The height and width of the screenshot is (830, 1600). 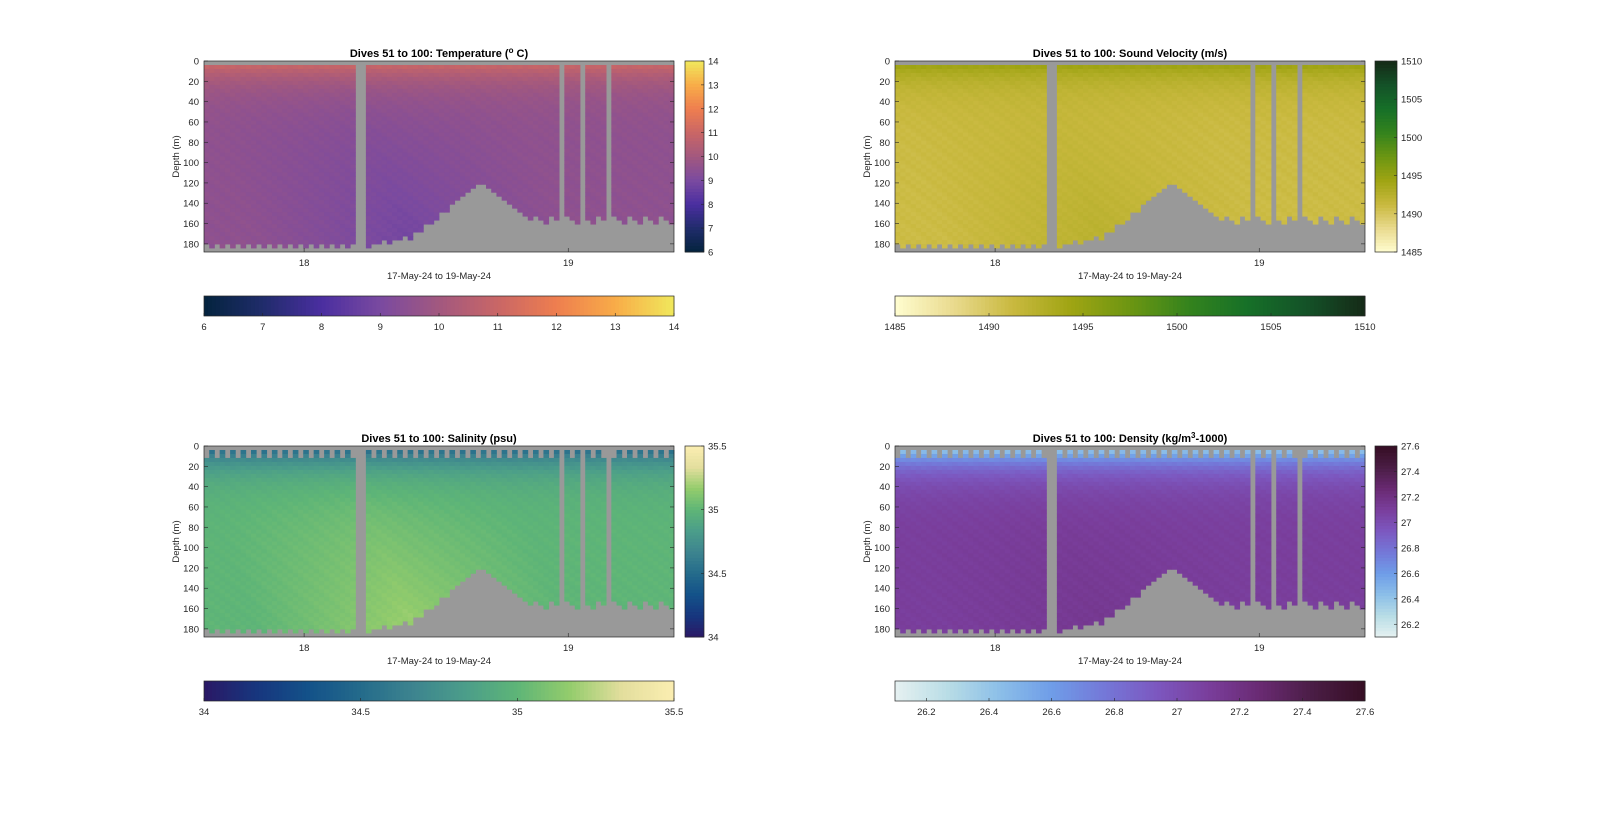 I want to click on colorbar-horizontal-label: 11, so click(x=498, y=327).